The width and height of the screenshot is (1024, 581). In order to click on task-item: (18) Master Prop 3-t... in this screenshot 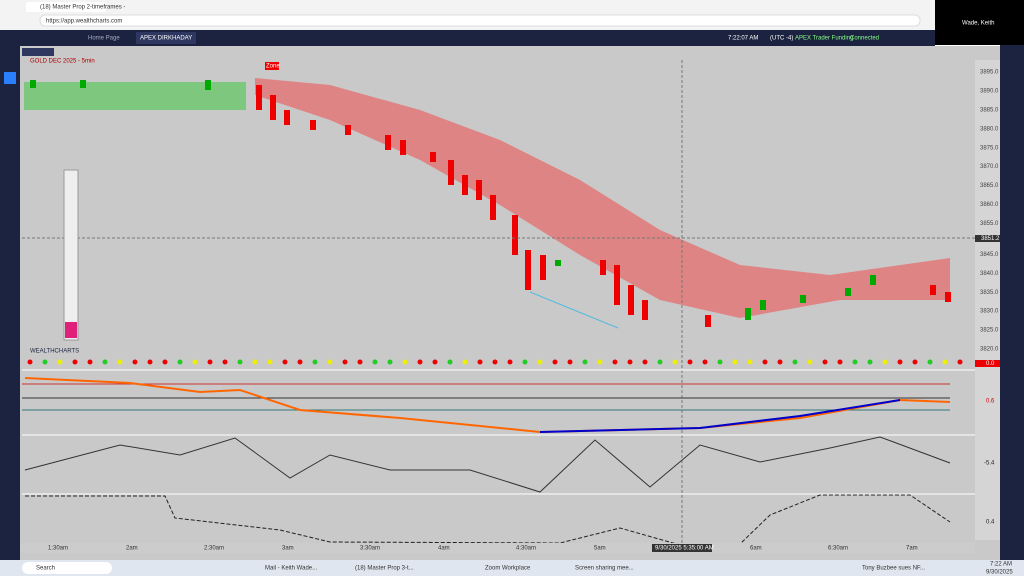, I will do `click(384, 569)`.